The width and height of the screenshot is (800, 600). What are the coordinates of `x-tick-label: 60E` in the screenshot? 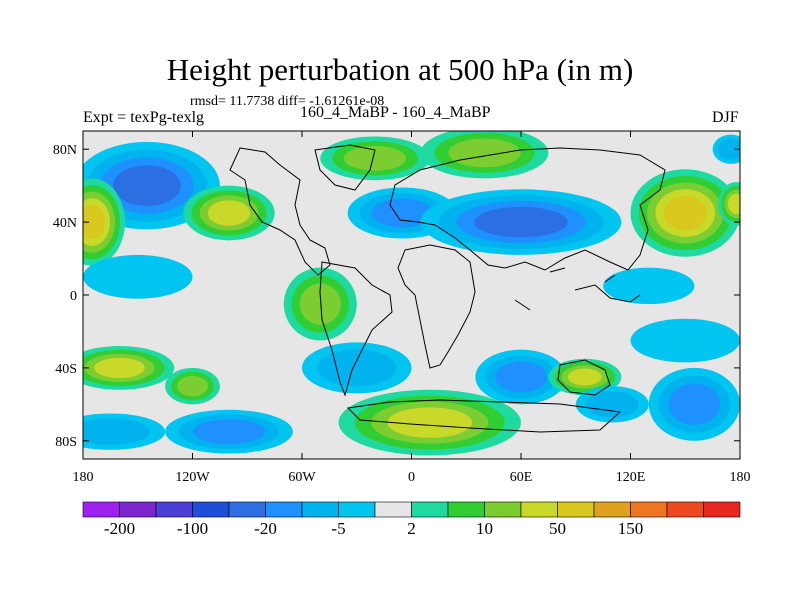 It's located at (521, 477).